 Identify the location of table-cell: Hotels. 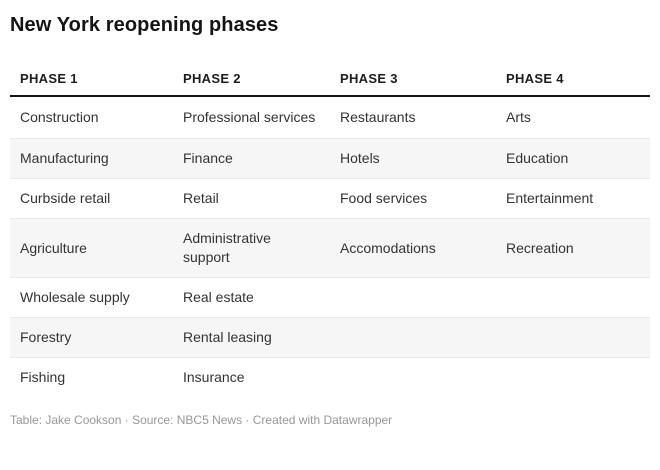
(360, 158).